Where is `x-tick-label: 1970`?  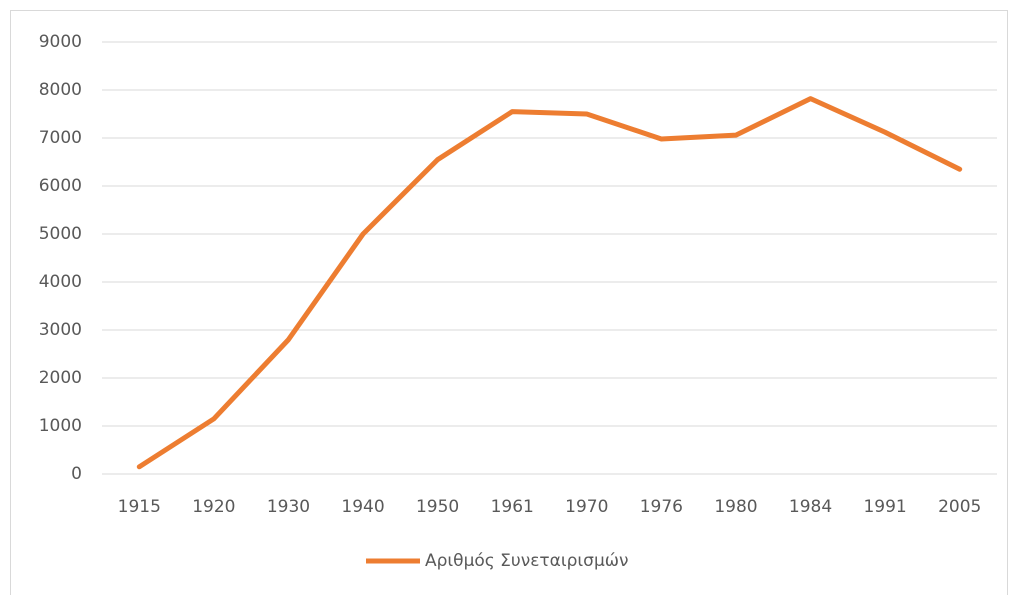 x-tick-label: 1970 is located at coordinates (586, 507).